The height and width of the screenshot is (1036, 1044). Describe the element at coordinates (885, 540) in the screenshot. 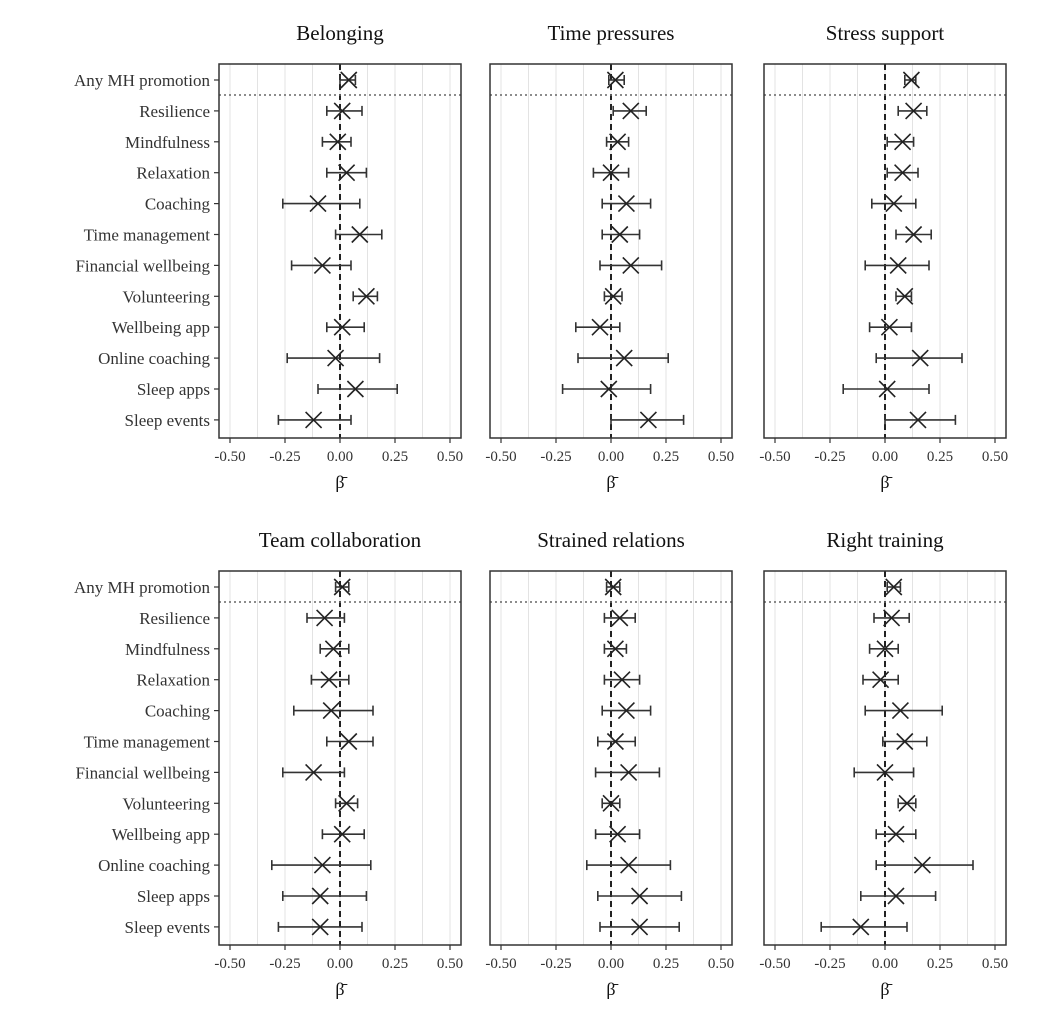

I see `panel-title: Right training` at that location.